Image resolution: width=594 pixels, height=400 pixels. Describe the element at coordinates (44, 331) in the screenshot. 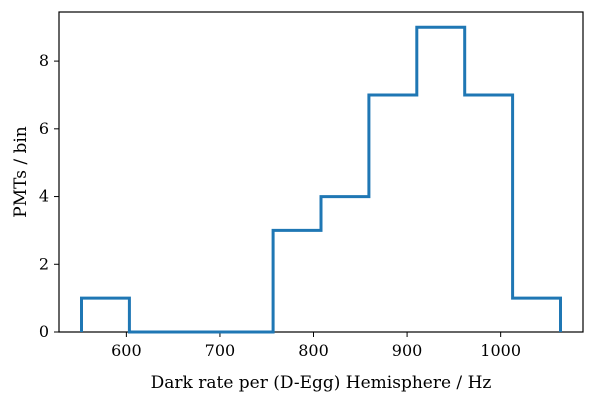

I see `y-tick-label: 0` at that location.